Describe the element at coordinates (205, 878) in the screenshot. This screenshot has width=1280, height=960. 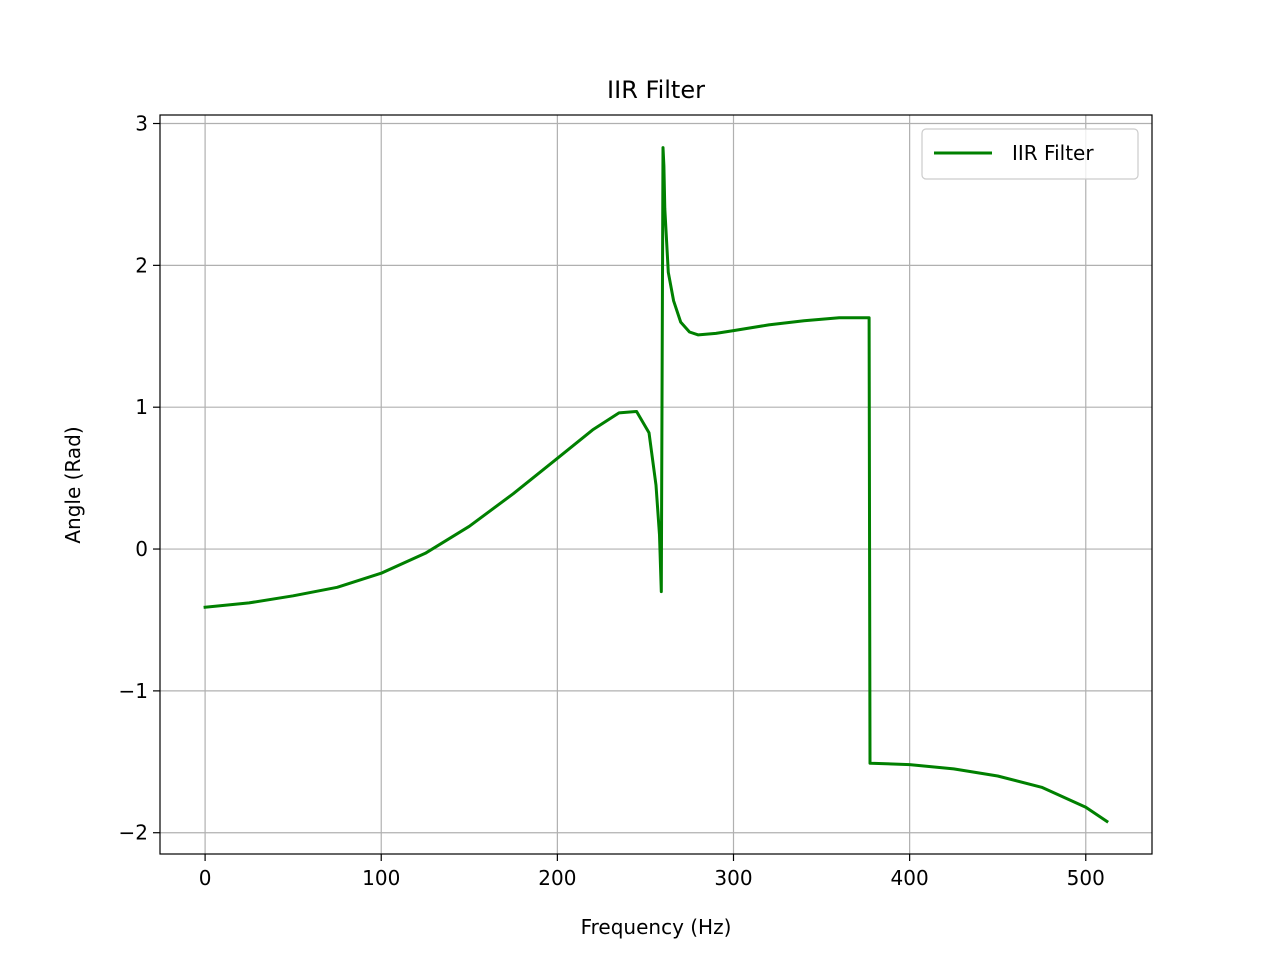
I see `x-tick-label: 0` at that location.